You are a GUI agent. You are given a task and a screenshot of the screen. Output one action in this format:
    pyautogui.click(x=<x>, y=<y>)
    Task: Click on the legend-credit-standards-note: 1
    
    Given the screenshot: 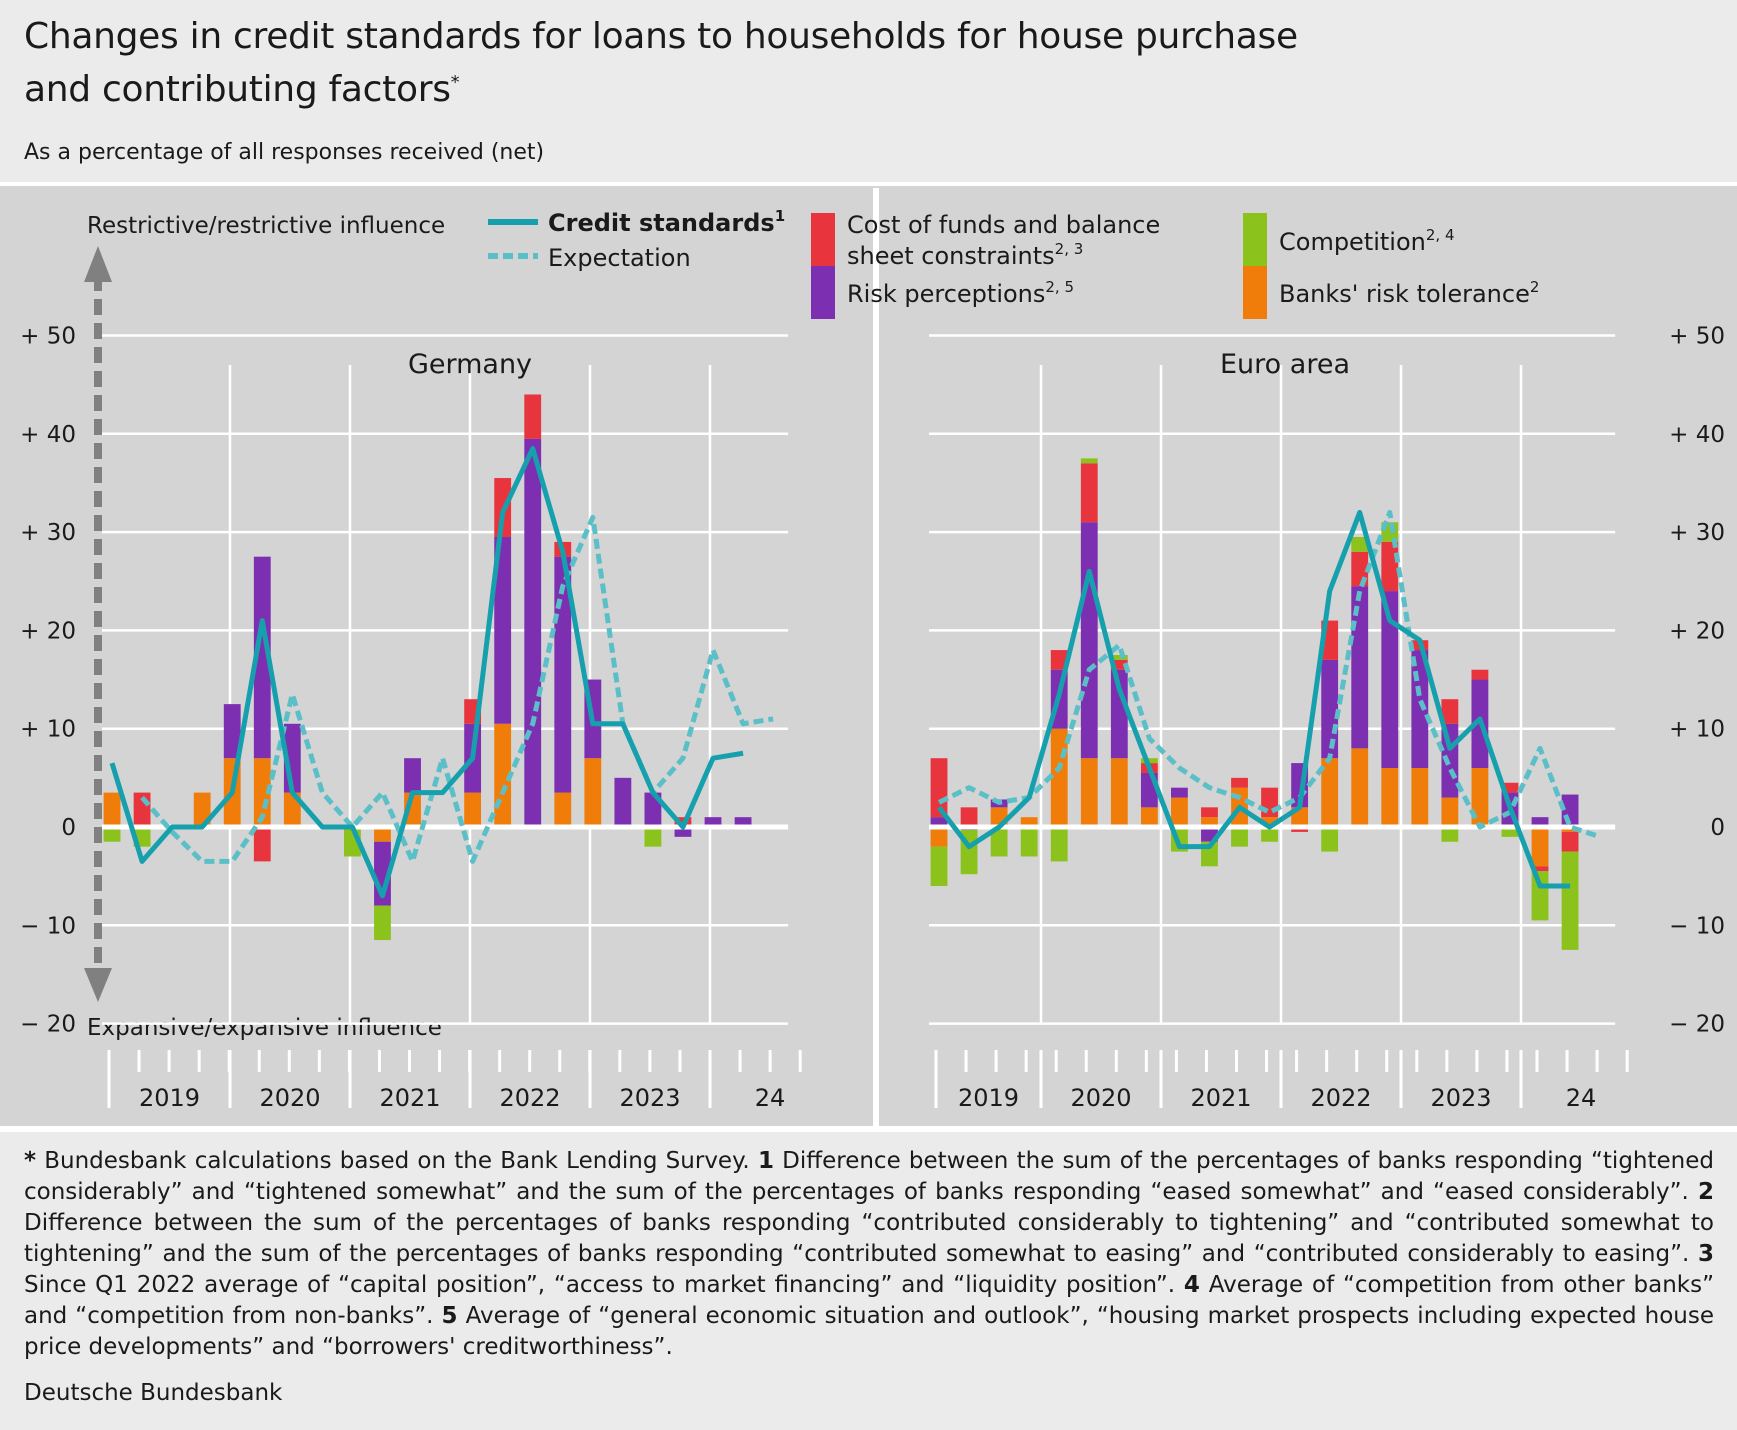 What is the action you would take?
    pyautogui.click(x=780, y=216)
    